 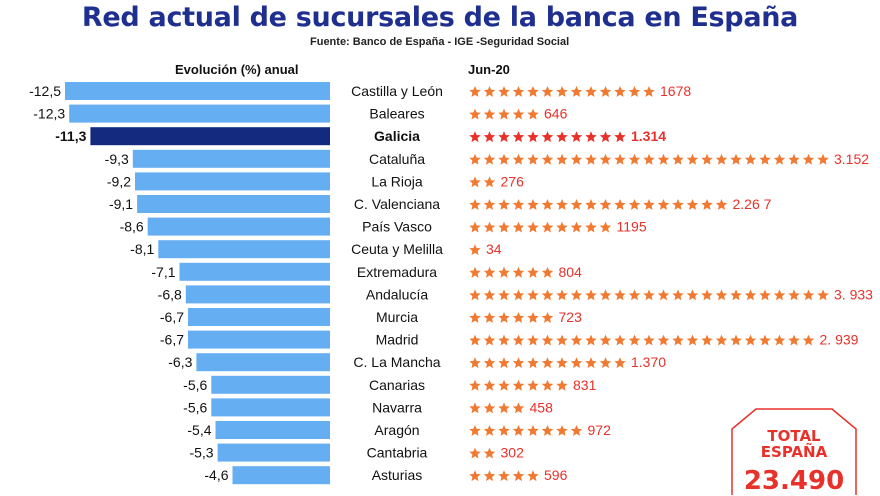 What do you see at coordinates (281, 475) in the screenshot?
I see `bar-asturias` at bounding box center [281, 475].